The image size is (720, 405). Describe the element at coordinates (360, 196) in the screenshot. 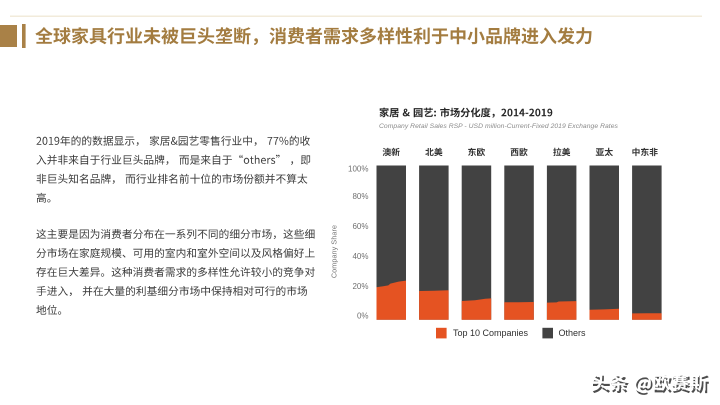

I see `svg-text: 80%` at that location.